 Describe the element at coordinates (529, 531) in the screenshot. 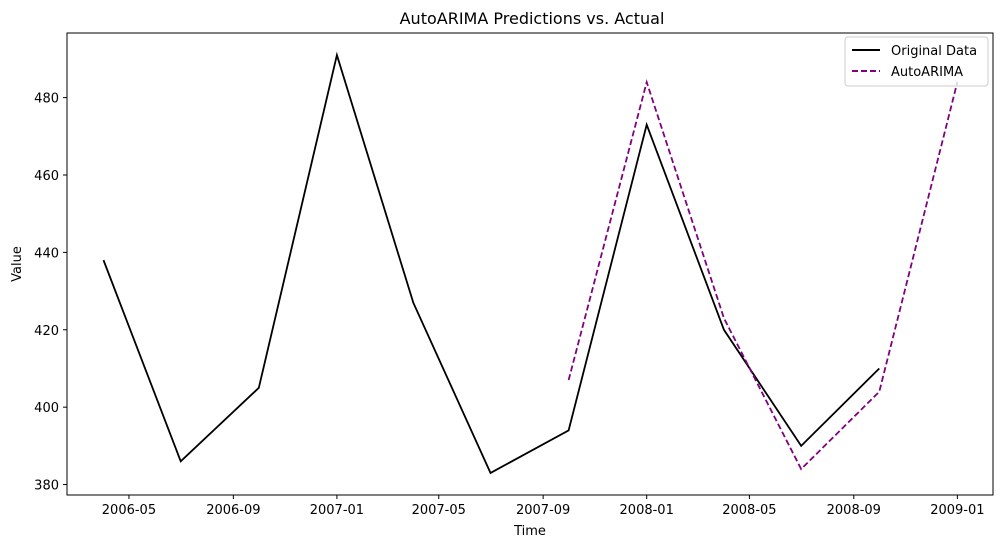

I see `x-axis-title: Time` at that location.